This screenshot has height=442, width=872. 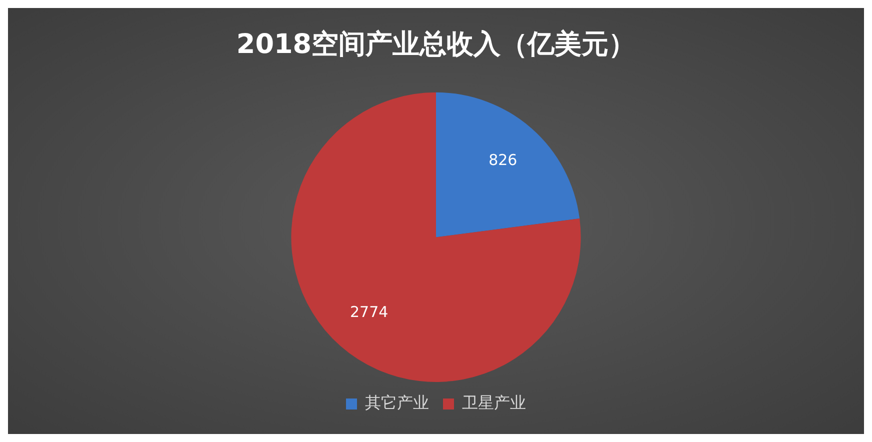 I want to click on legend-label: 卫星产业, so click(x=494, y=402).